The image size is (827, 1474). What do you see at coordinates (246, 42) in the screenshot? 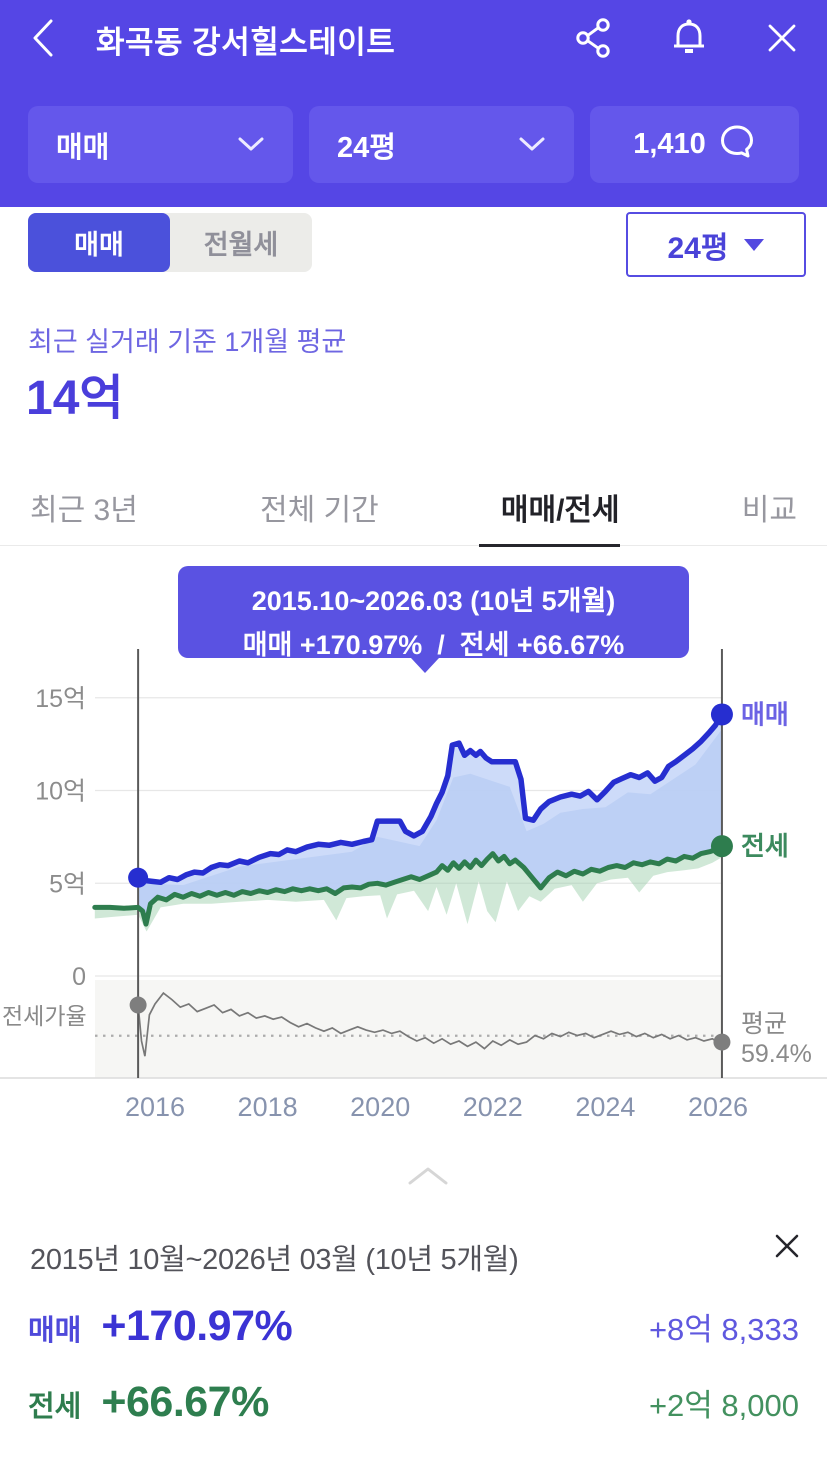
I see `page-title: 화곡동 강서힐스테이트` at bounding box center [246, 42].